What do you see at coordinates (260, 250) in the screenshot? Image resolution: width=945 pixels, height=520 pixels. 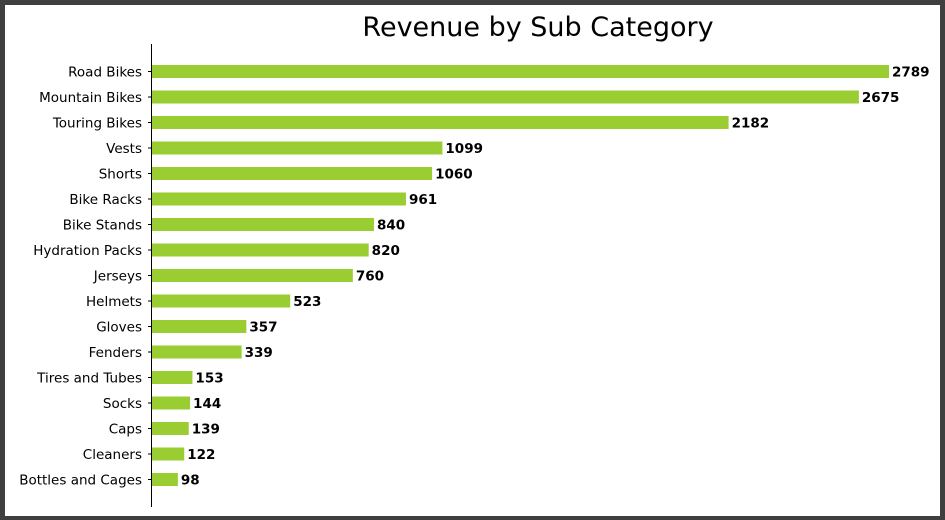 I see `bar-hydration-packs` at bounding box center [260, 250].